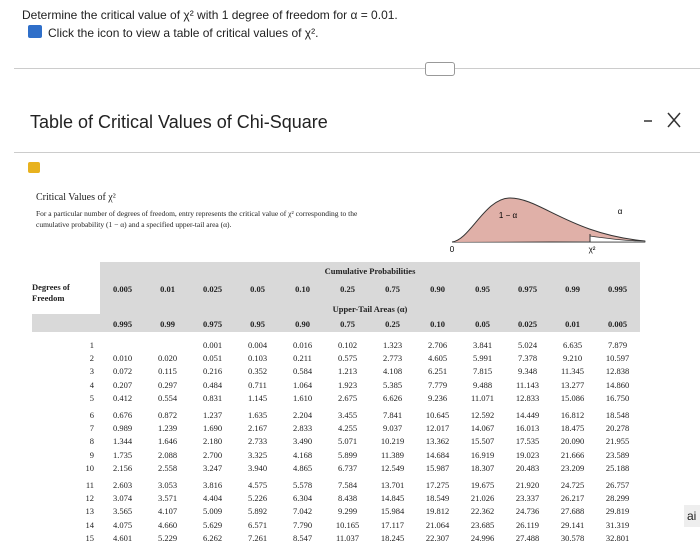 Image resolution: width=700 pixels, height=552 pixels. I want to click on table-cell: 14.860, so click(617, 384).